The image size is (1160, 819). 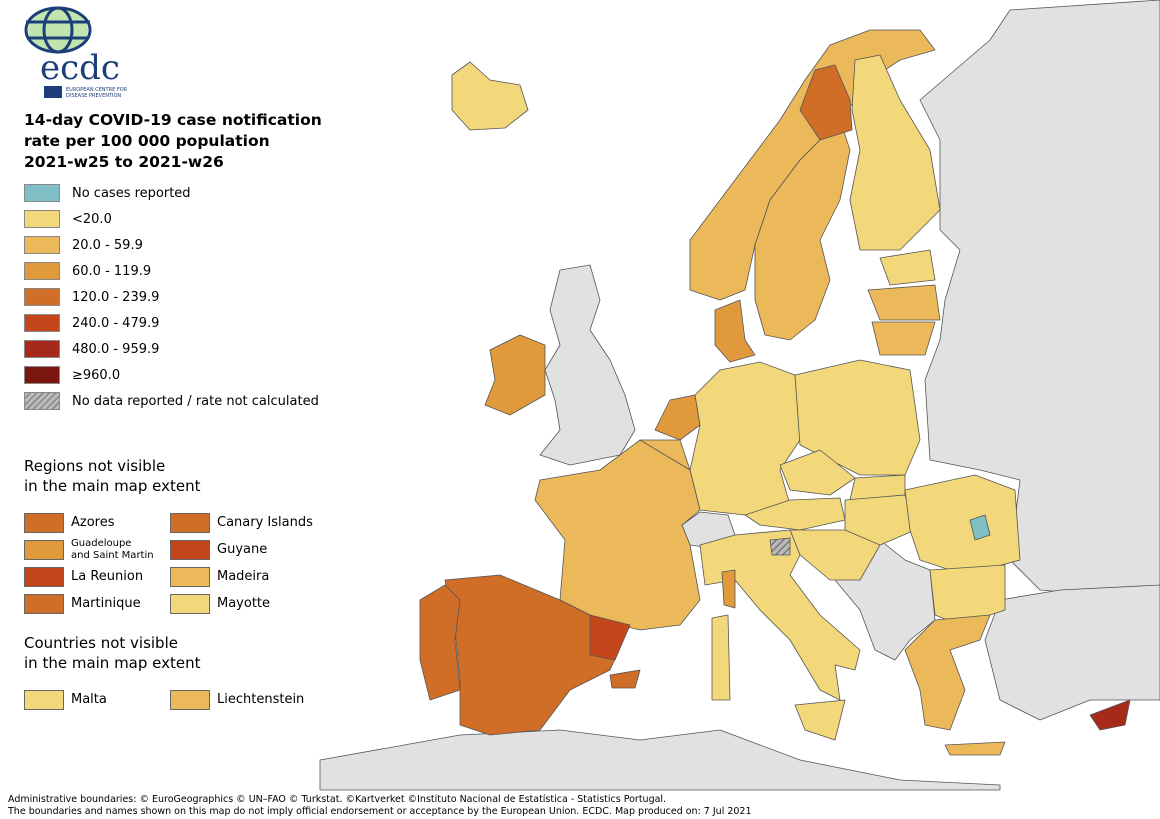 What do you see at coordinates (721, 657) in the screenshot?
I see `region-sardinia` at bounding box center [721, 657].